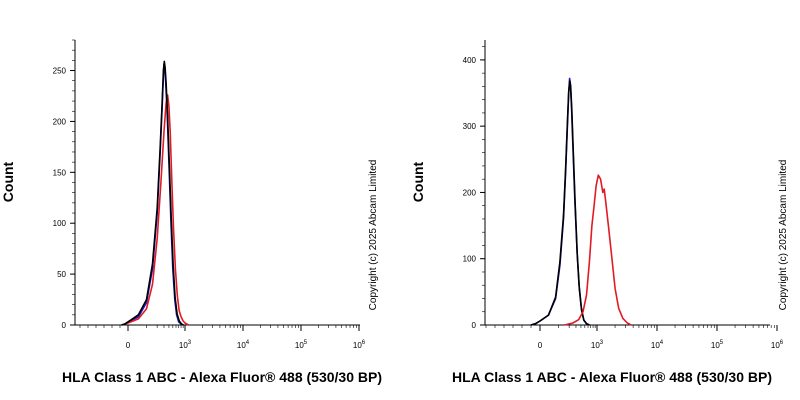 The width and height of the screenshot is (800, 400). Describe the element at coordinates (60, 172) in the screenshot. I see `y-tick-label: 150` at that location.